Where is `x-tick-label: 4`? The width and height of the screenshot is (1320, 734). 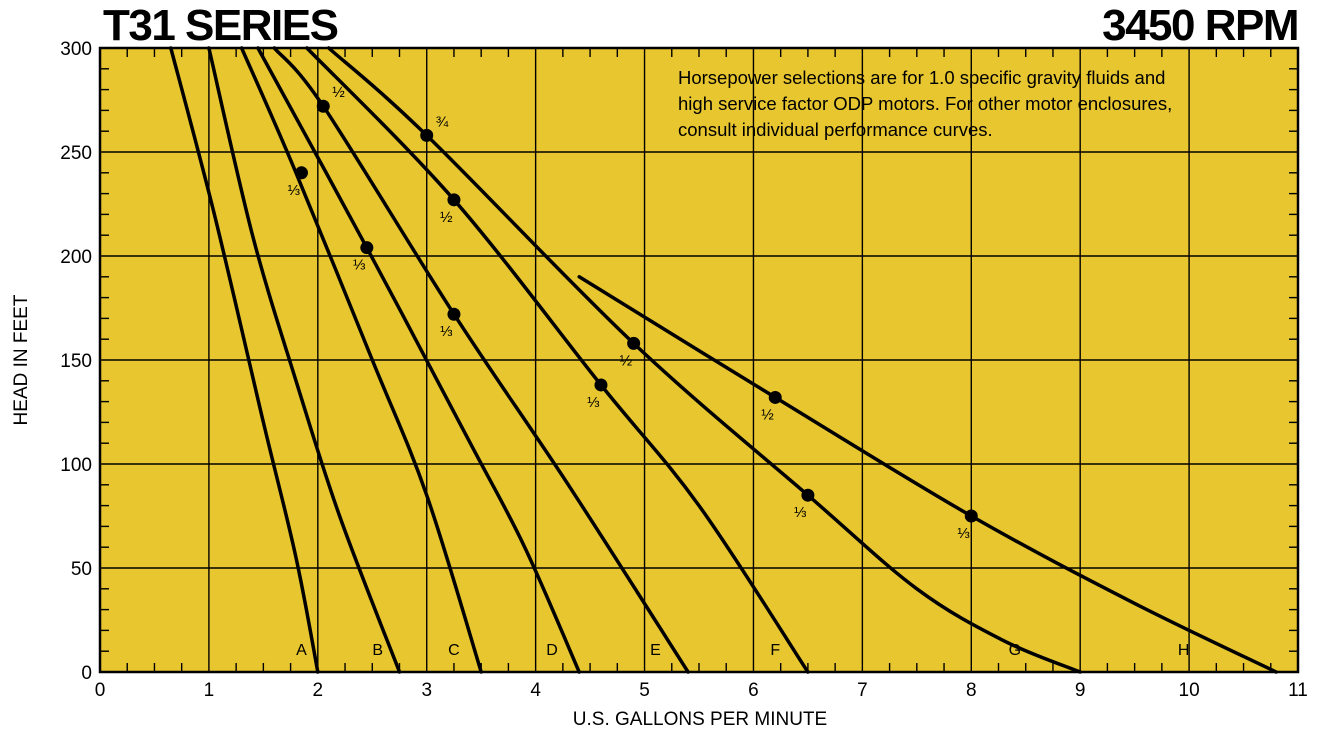
x-tick-label: 4 is located at coordinates (535, 690).